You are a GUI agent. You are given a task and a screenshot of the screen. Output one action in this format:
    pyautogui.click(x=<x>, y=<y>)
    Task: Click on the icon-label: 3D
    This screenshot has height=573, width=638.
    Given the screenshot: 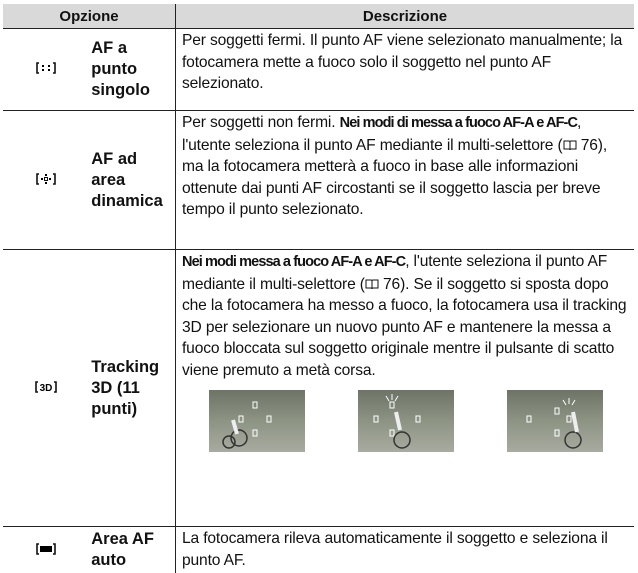 What is the action you would take?
    pyautogui.click(x=46, y=388)
    